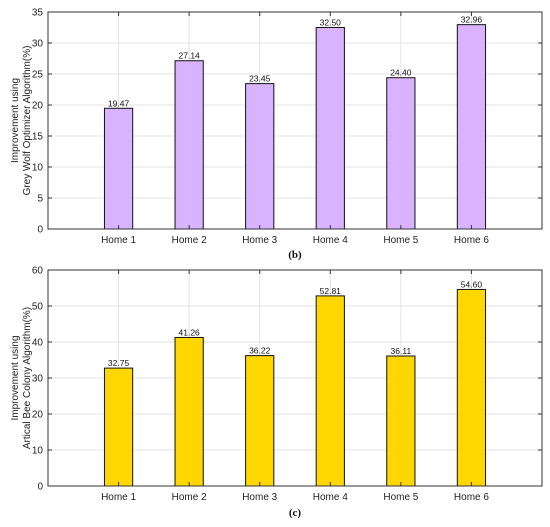 The height and width of the screenshot is (527, 550). Describe the element at coordinates (38, 75) in the screenshot. I see `y-tick-label: 25` at that location.